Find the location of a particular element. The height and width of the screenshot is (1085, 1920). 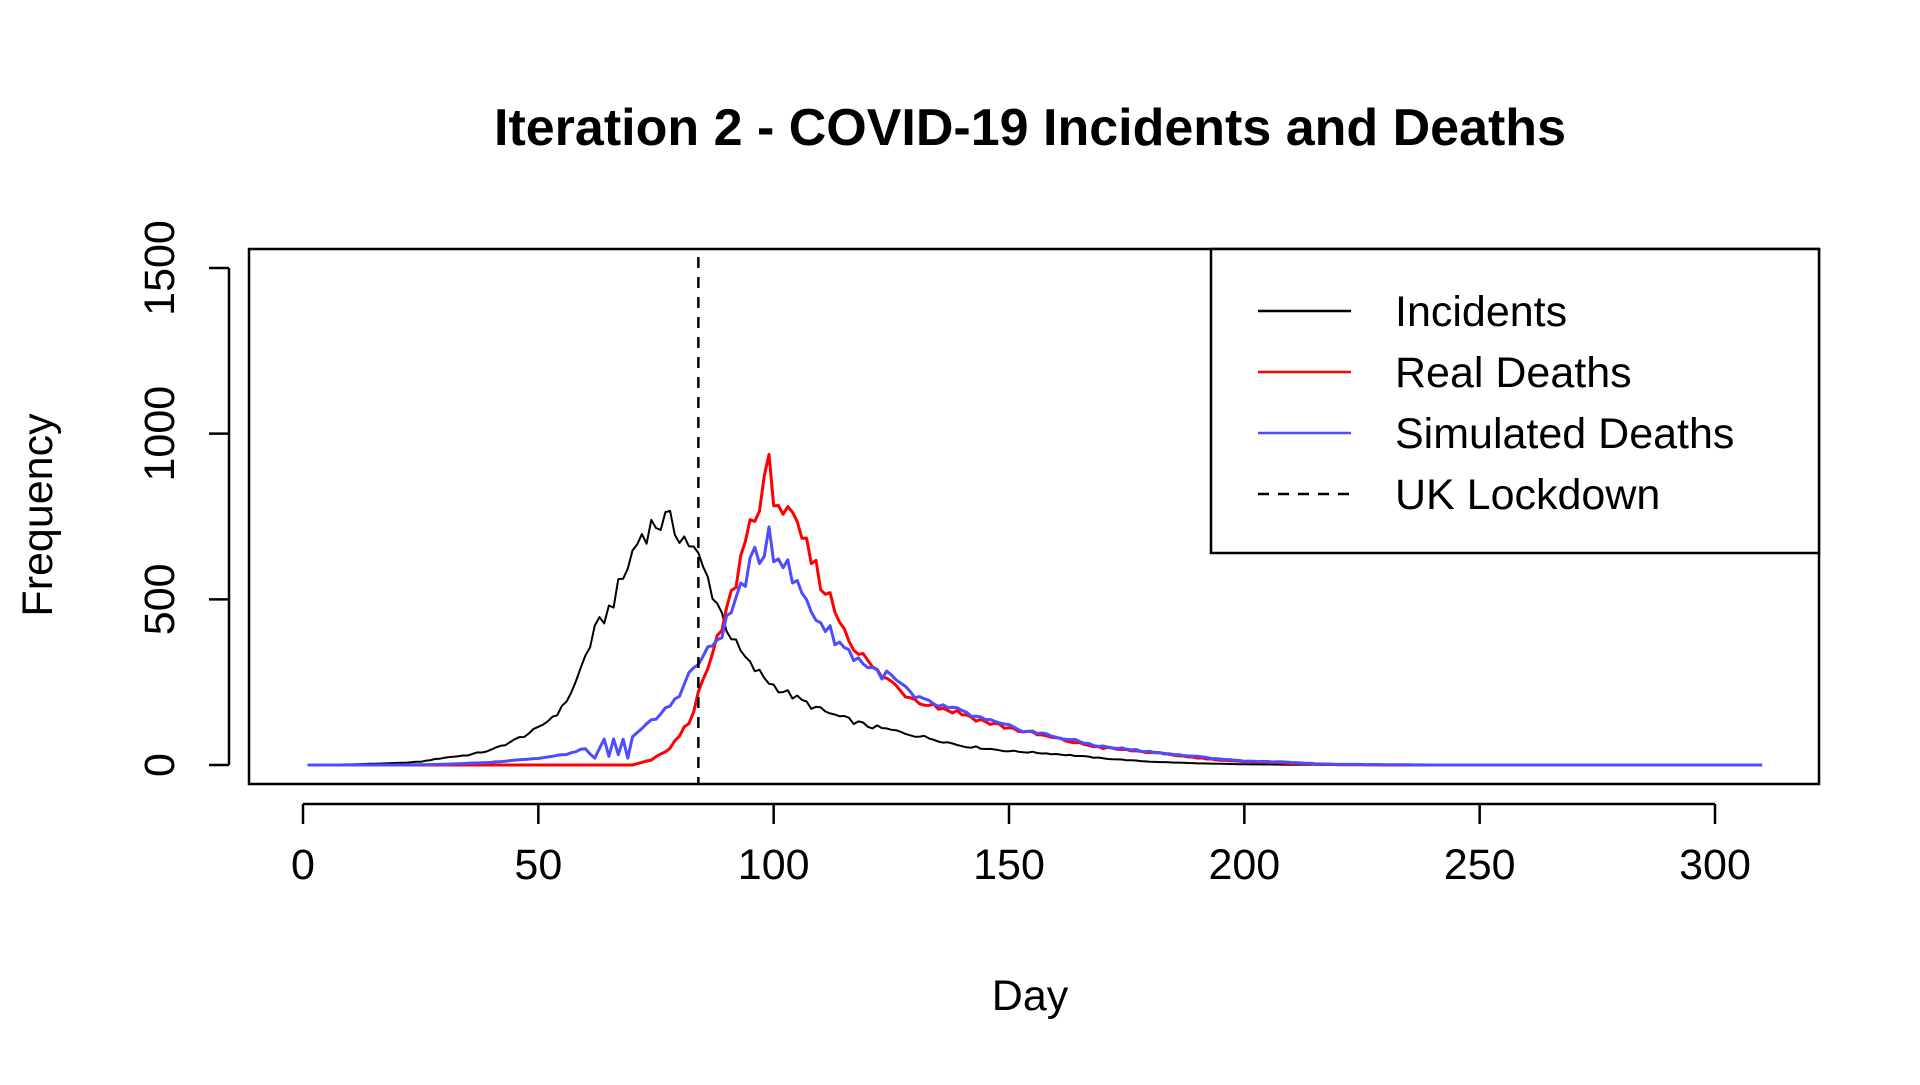

x-tick-label: 300 is located at coordinates (1715, 865).